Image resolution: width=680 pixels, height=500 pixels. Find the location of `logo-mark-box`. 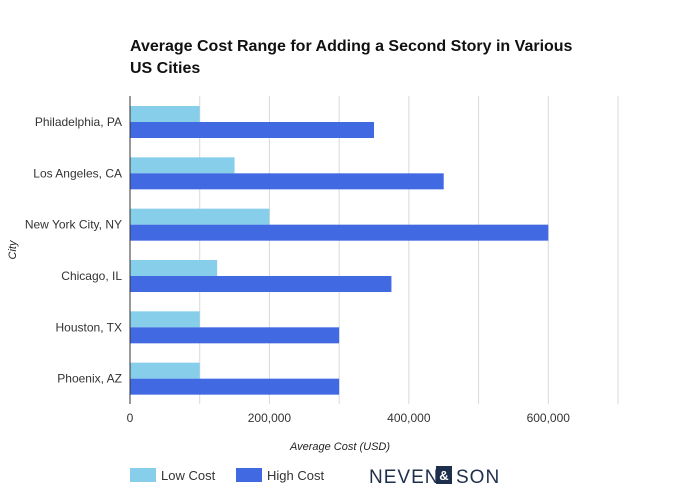

logo-mark-box is located at coordinates (444, 475).